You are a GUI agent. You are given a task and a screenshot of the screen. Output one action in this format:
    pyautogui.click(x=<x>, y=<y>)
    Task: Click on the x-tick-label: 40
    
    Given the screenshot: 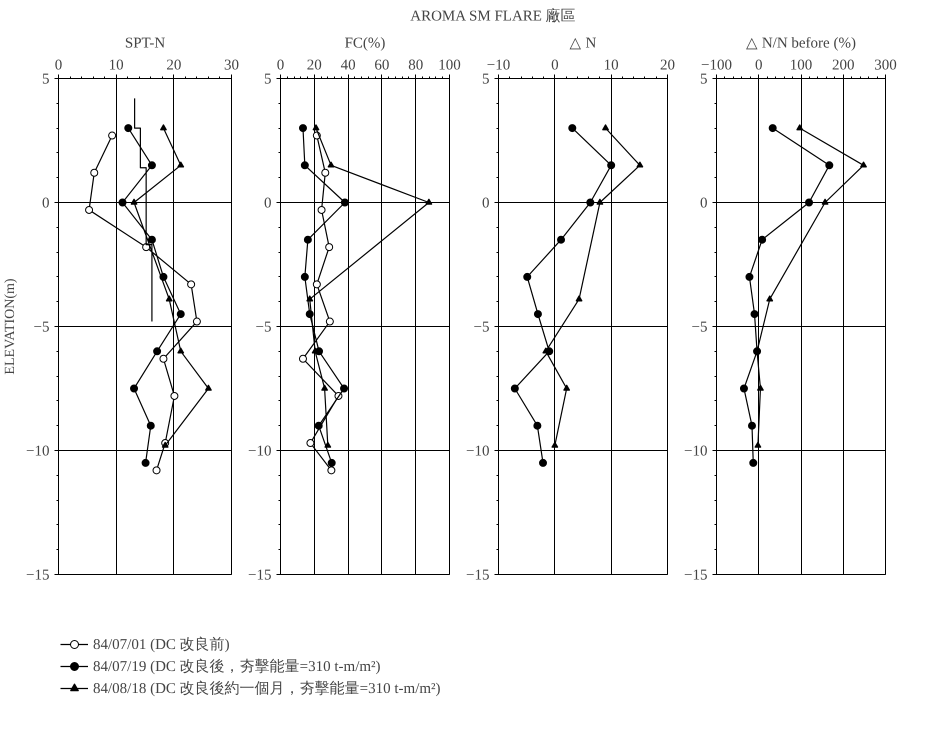 What is the action you would take?
    pyautogui.click(x=348, y=66)
    